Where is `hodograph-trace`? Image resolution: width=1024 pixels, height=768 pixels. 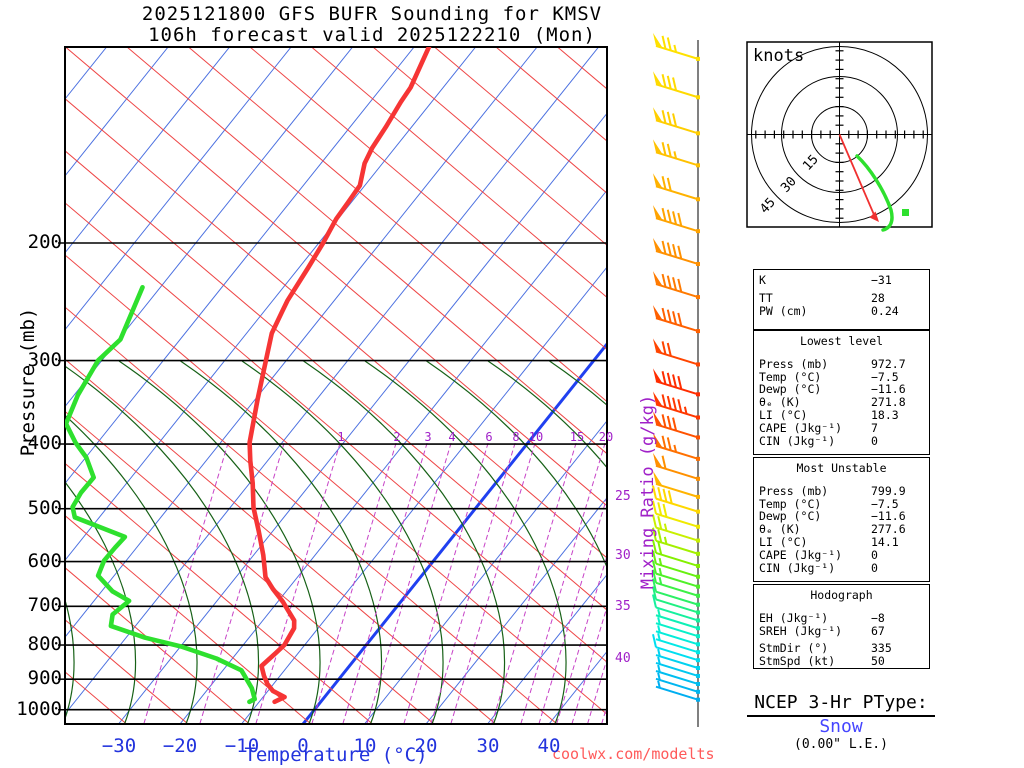
hodograph-trace is located at coordinates (874, 193).